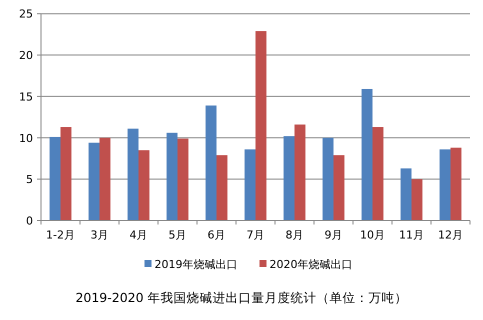 The width and height of the screenshot is (483, 320). I want to click on y-tick-label: 10, so click(26, 138).